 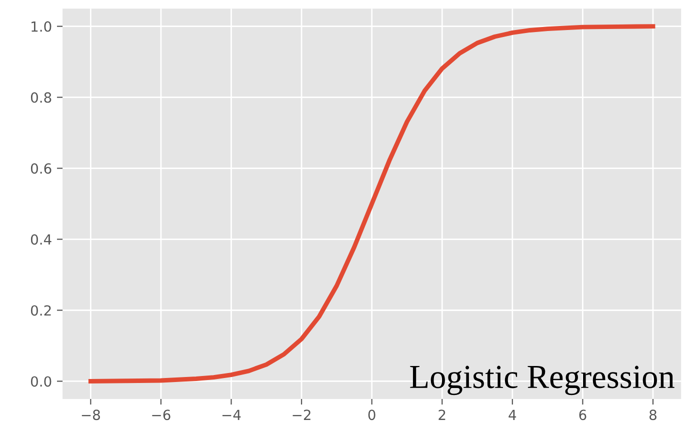 I want to click on x-tick-label: 2, so click(x=442, y=415).